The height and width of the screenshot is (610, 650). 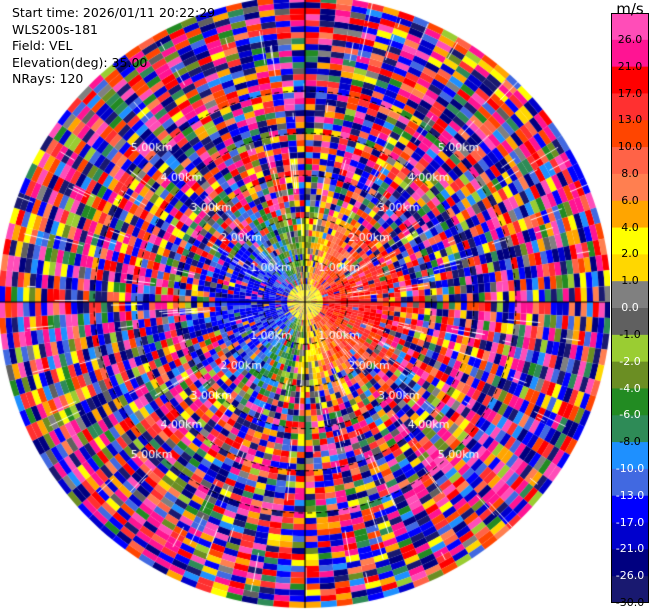 I want to click on colorbar-tick-label: -2.0, so click(x=630, y=361).